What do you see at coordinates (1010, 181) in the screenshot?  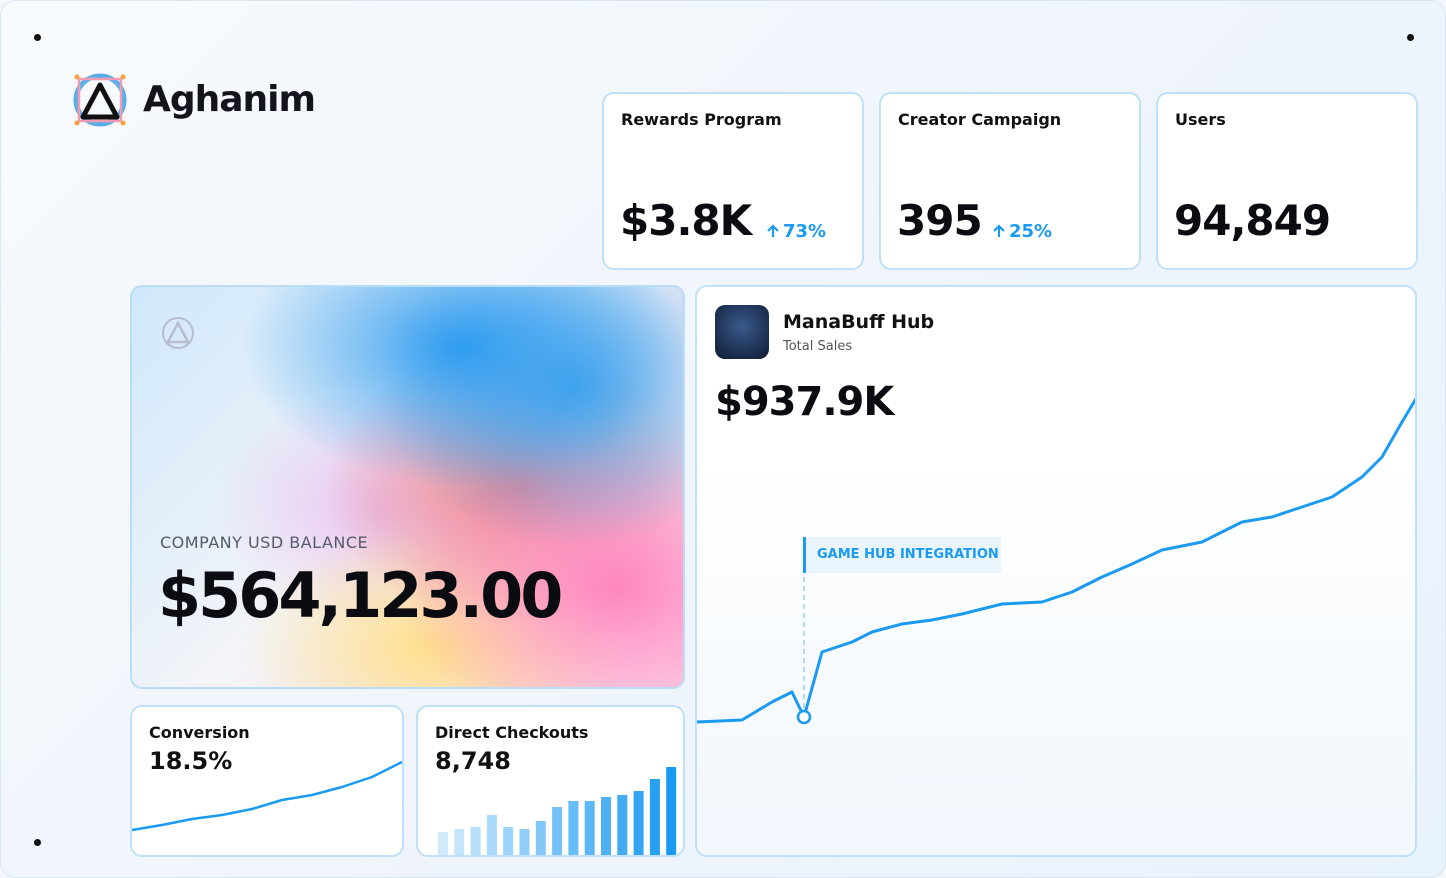 I see `stat-card: Creator Campaign 395 25%` at bounding box center [1010, 181].